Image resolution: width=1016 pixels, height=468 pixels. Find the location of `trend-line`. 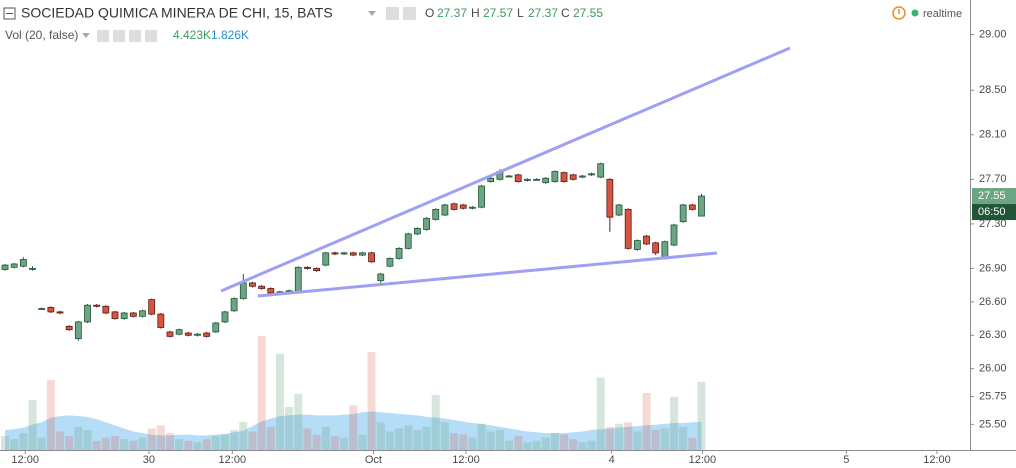

trend-line is located at coordinates (487, 274).